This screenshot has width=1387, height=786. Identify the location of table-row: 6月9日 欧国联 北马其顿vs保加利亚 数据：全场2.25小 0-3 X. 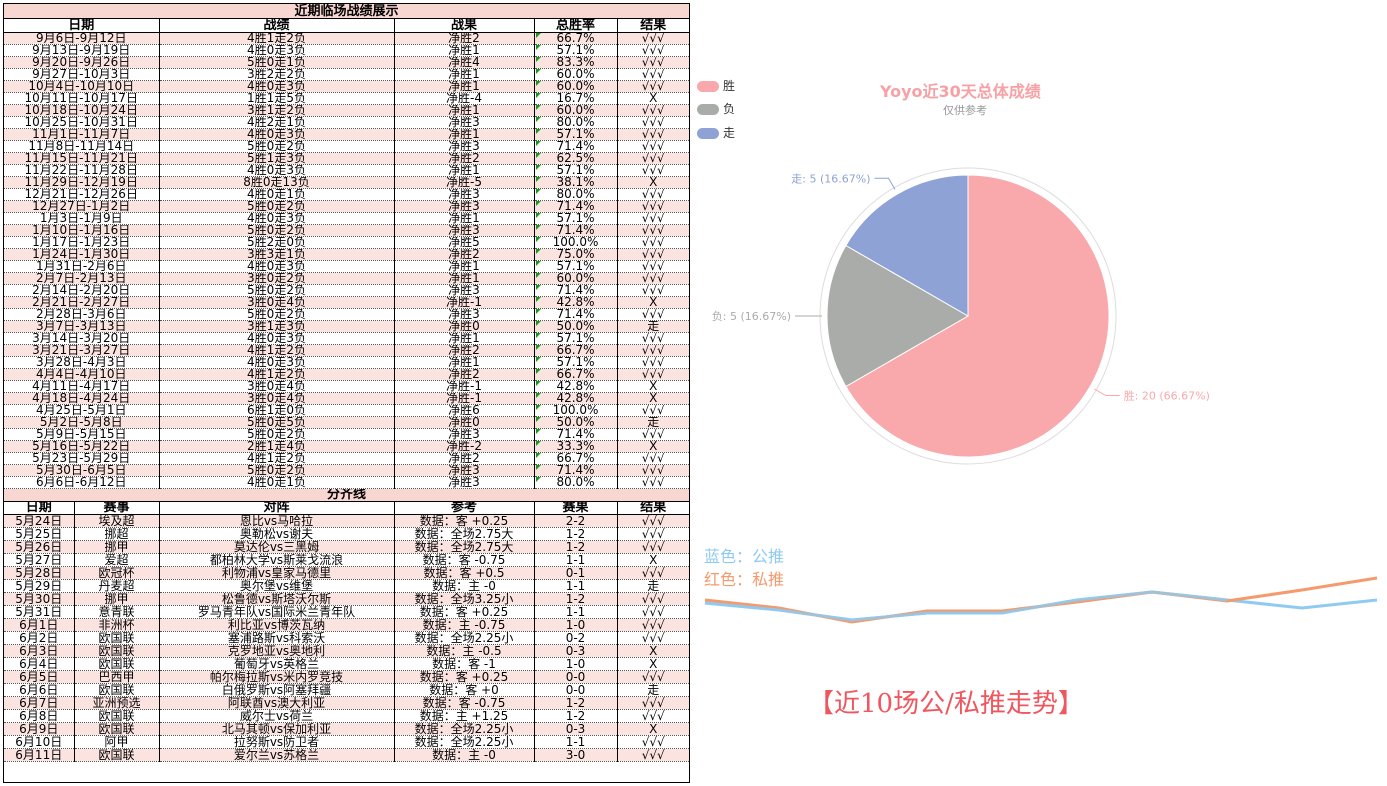
(346, 729).